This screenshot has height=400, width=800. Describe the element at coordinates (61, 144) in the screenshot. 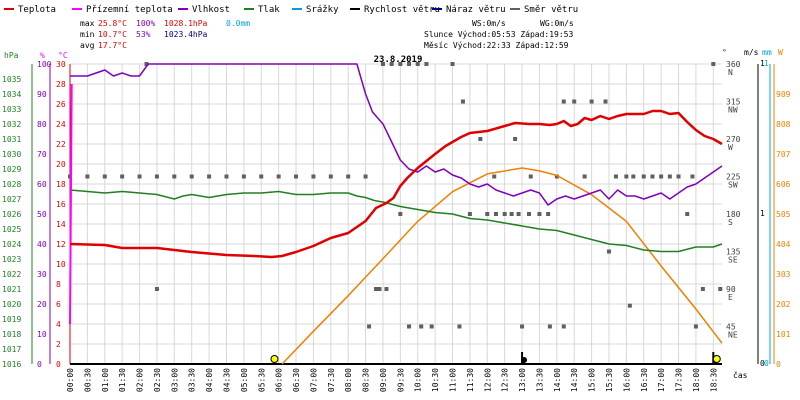

I see `tick-label-temperature: 22` at that location.